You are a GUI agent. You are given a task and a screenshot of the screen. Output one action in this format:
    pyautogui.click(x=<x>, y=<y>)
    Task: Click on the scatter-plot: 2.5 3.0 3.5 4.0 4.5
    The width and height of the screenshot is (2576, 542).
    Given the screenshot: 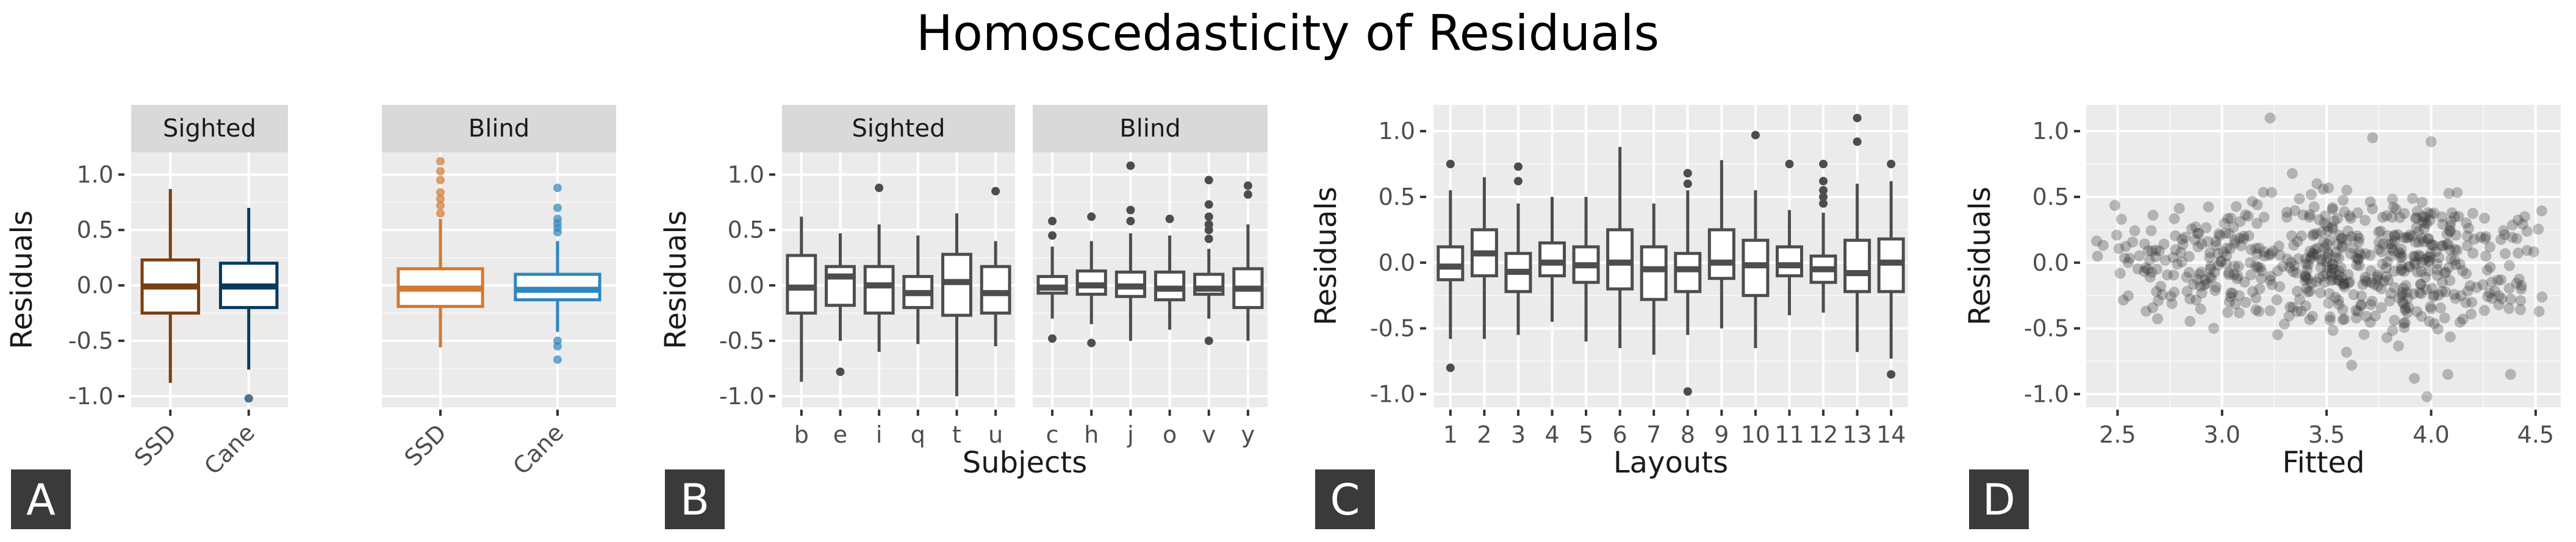 What is the action you would take?
    pyautogui.click(x=2324, y=276)
    